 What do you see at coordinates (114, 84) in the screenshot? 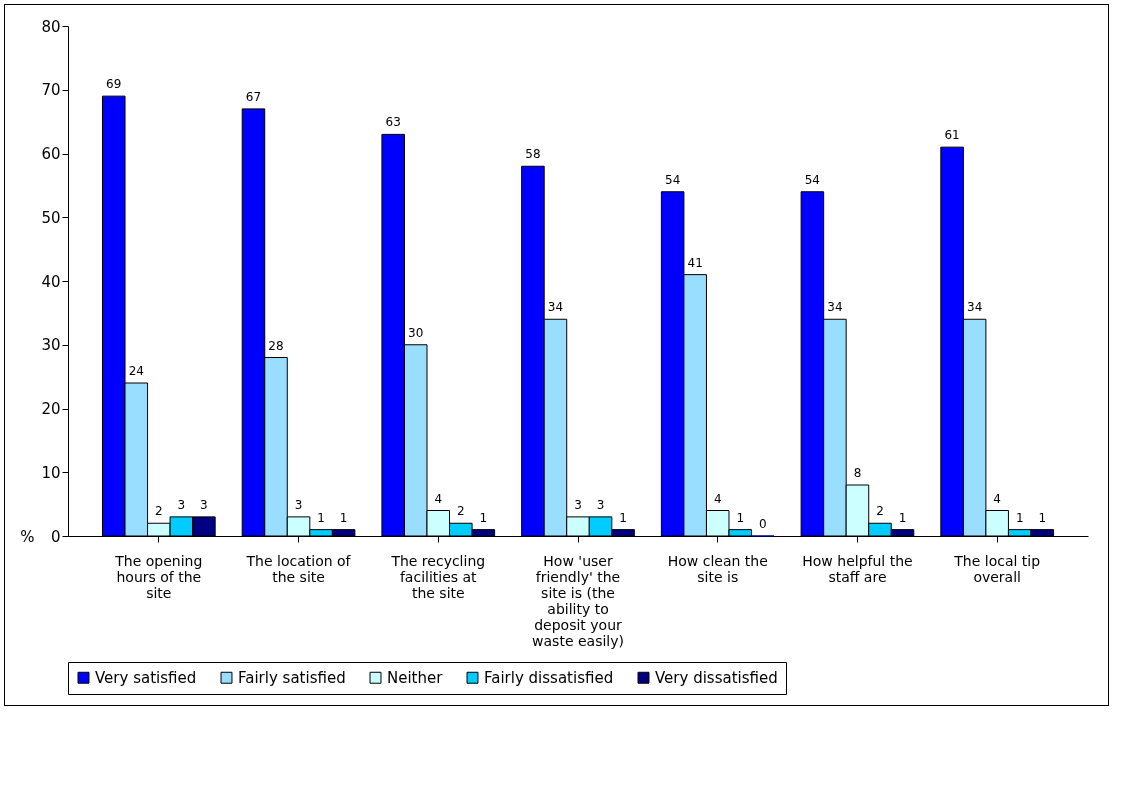
I see `data-label: 69` at bounding box center [114, 84].